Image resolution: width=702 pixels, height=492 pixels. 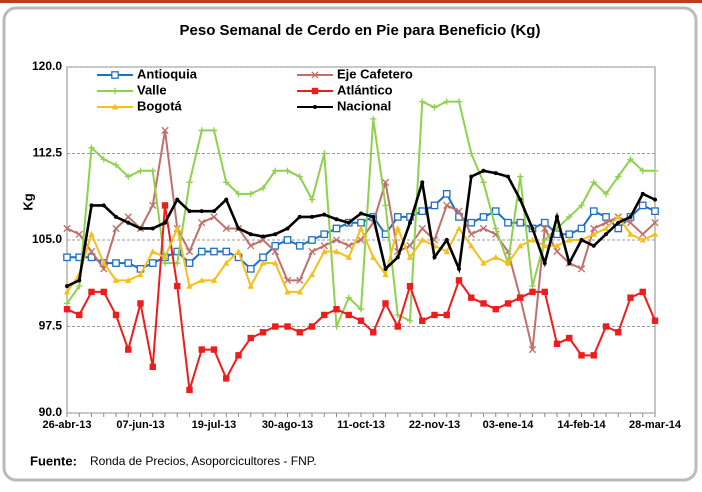 I want to click on series, so click(x=361, y=254).